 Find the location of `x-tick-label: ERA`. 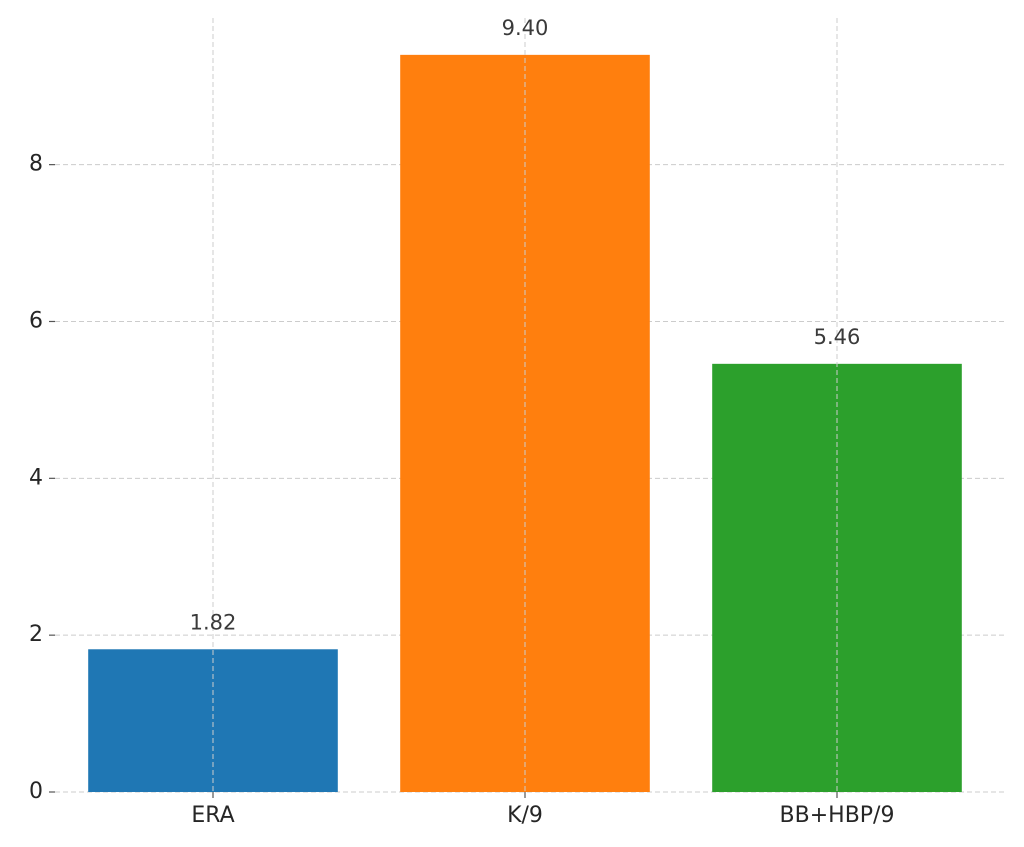

x-tick-label: ERA is located at coordinates (212, 815).